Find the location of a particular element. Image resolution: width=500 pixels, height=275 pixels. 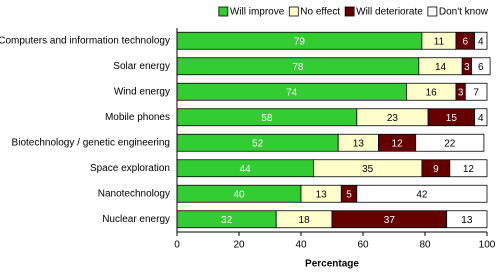

y-tick-label: Mobile phones is located at coordinates (137, 117).